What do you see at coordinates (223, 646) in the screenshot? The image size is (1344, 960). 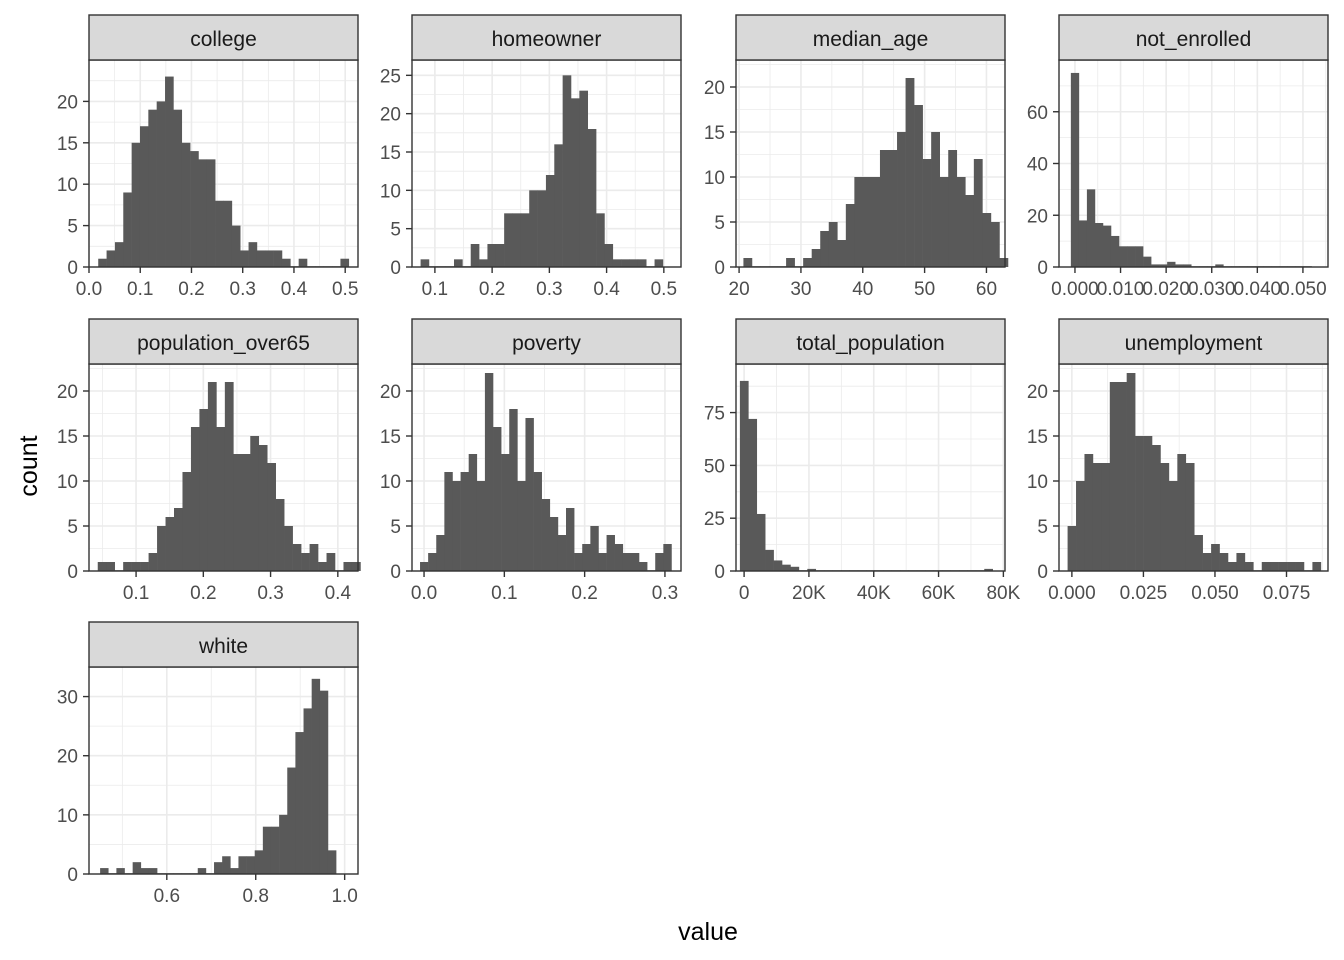 I see `facet-strip-label: white` at bounding box center [223, 646].